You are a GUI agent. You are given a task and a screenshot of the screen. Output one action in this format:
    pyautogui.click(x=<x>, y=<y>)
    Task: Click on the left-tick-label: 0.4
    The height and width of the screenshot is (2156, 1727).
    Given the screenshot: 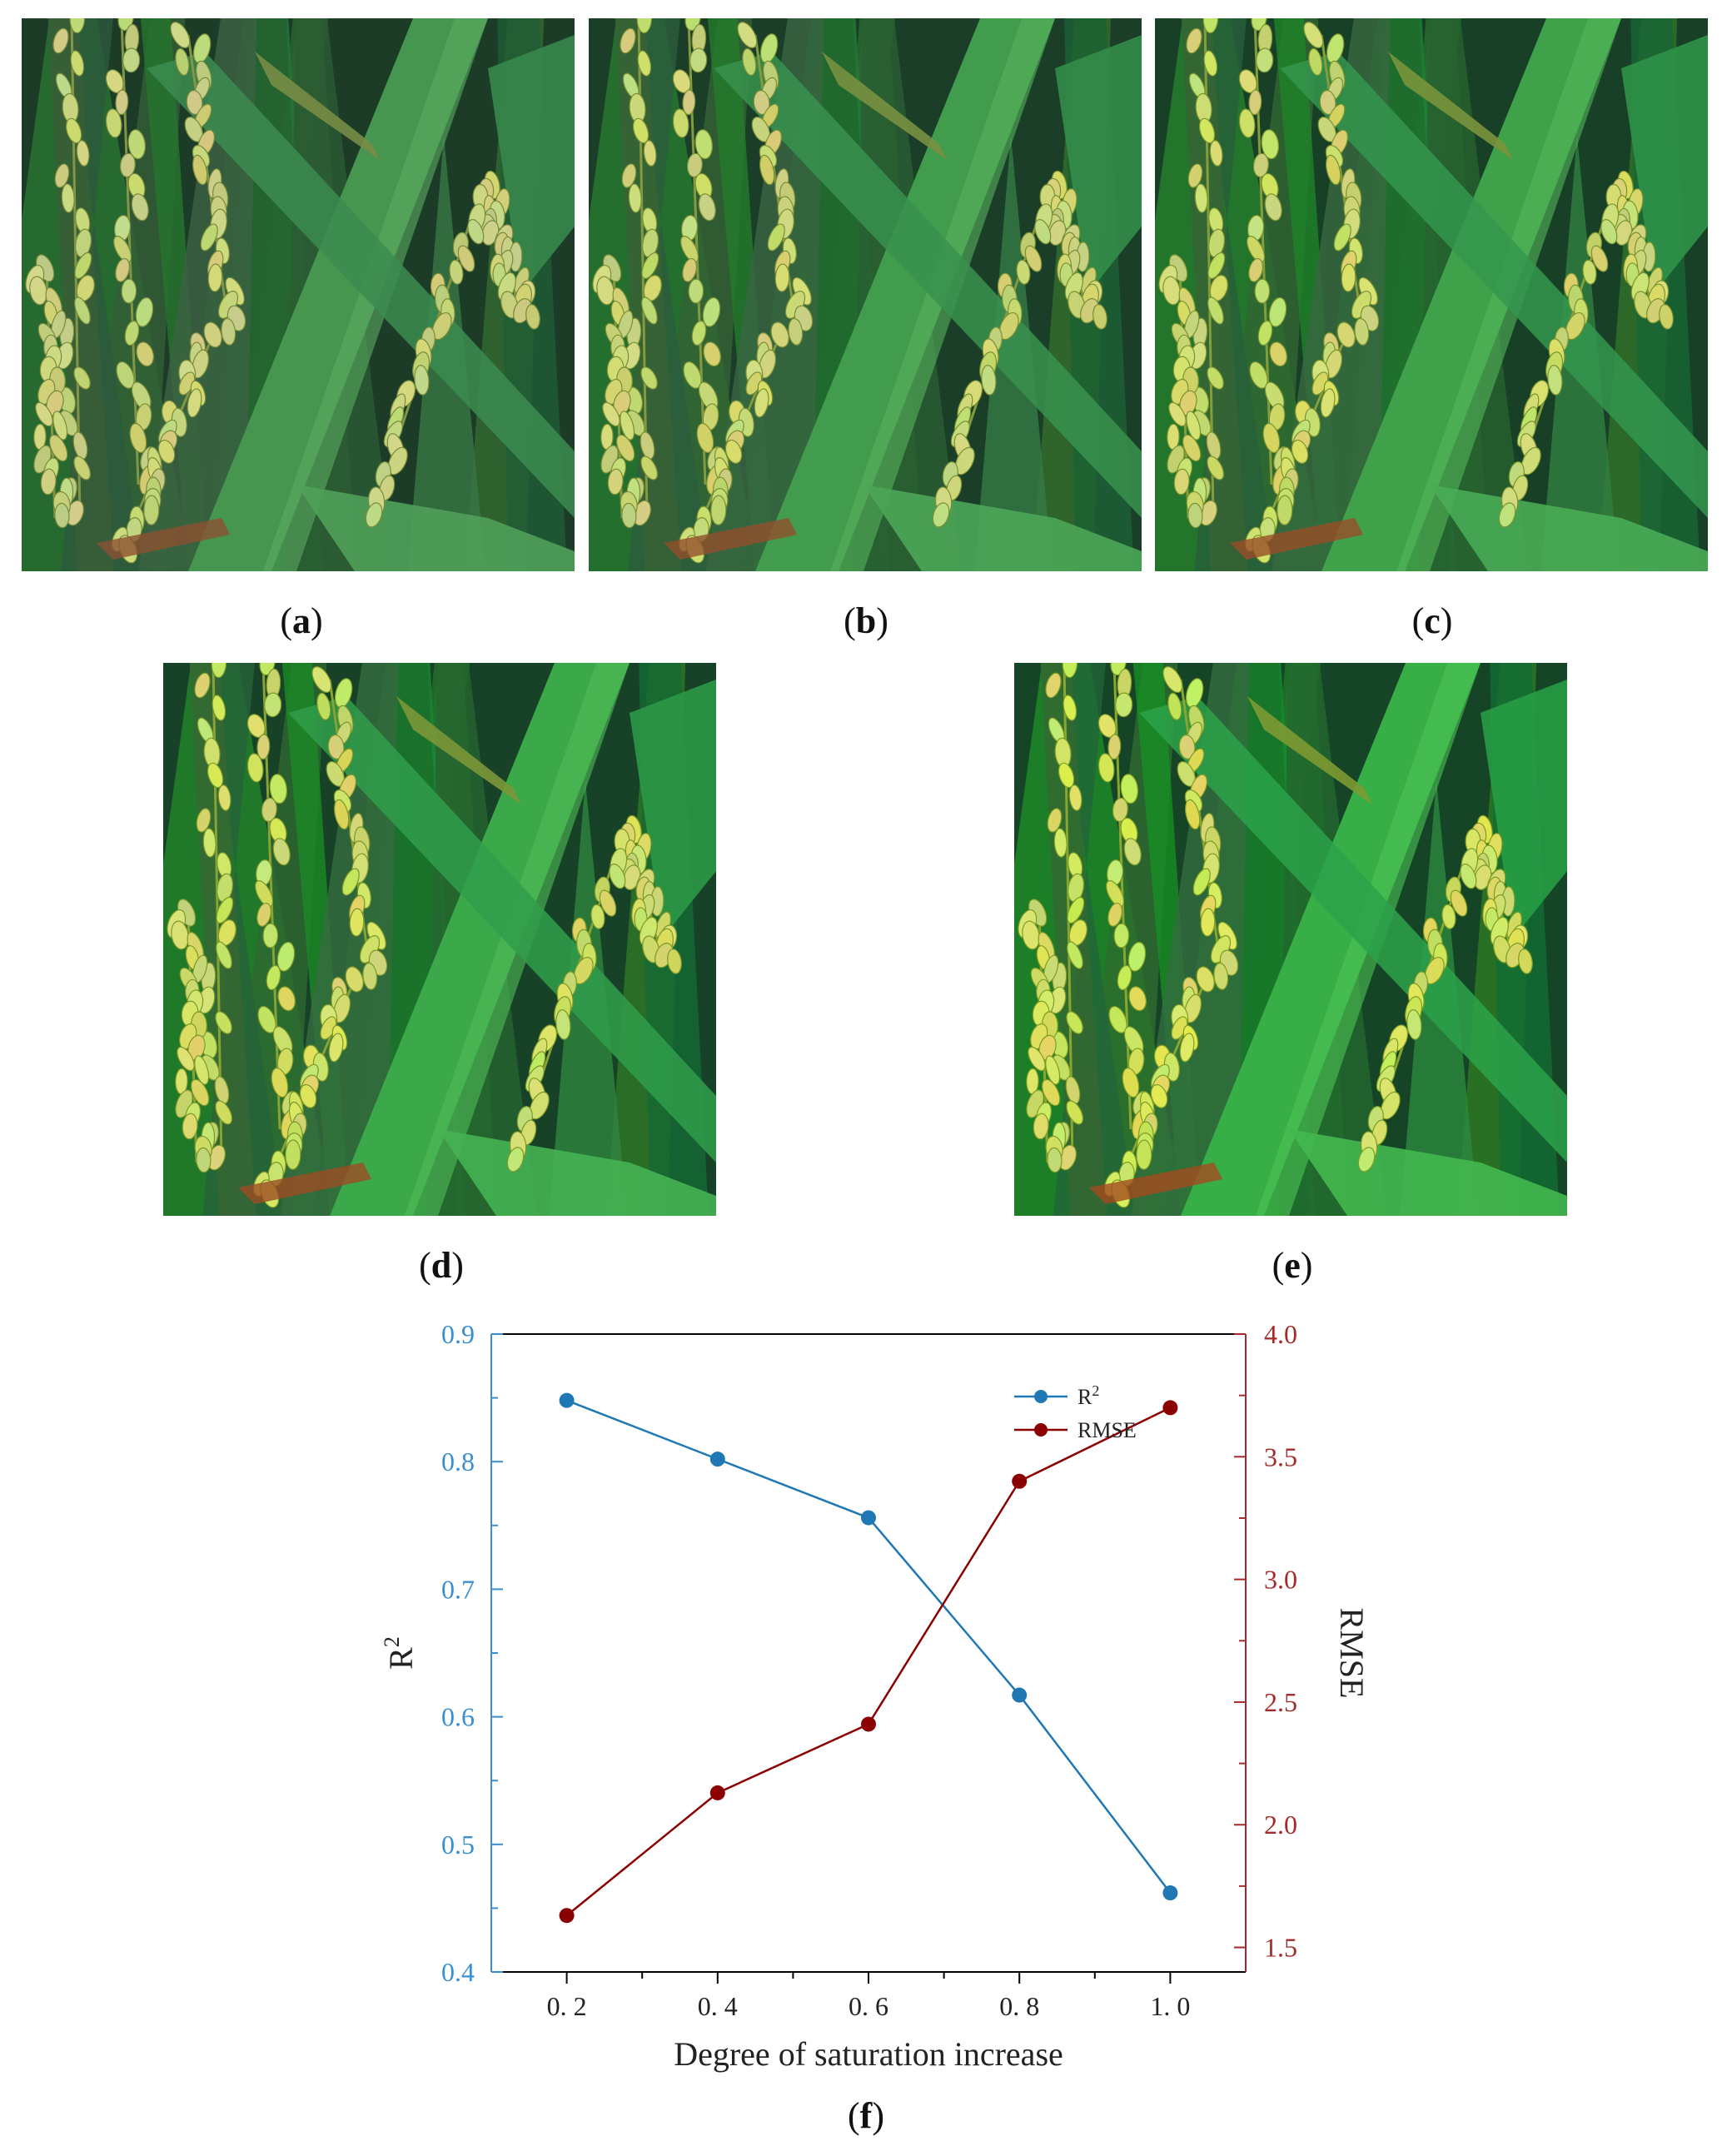 What is the action you would take?
    pyautogui.click(x=458, y=1972)
    